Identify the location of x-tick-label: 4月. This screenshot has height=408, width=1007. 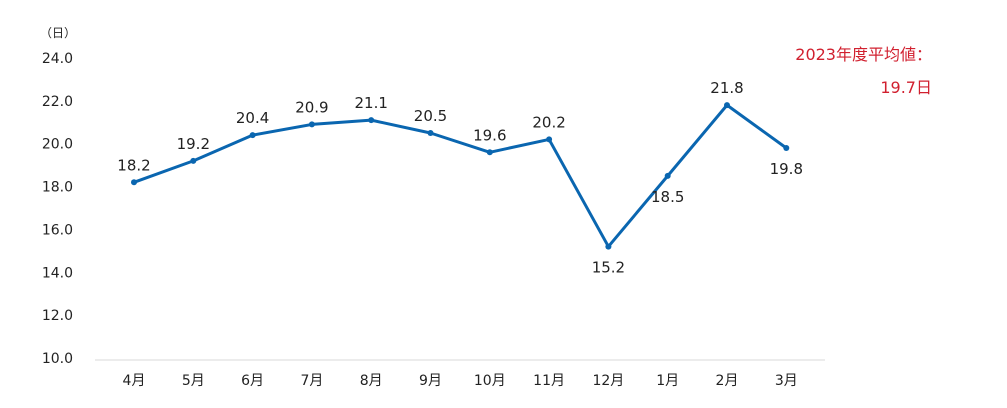
(134, 381).